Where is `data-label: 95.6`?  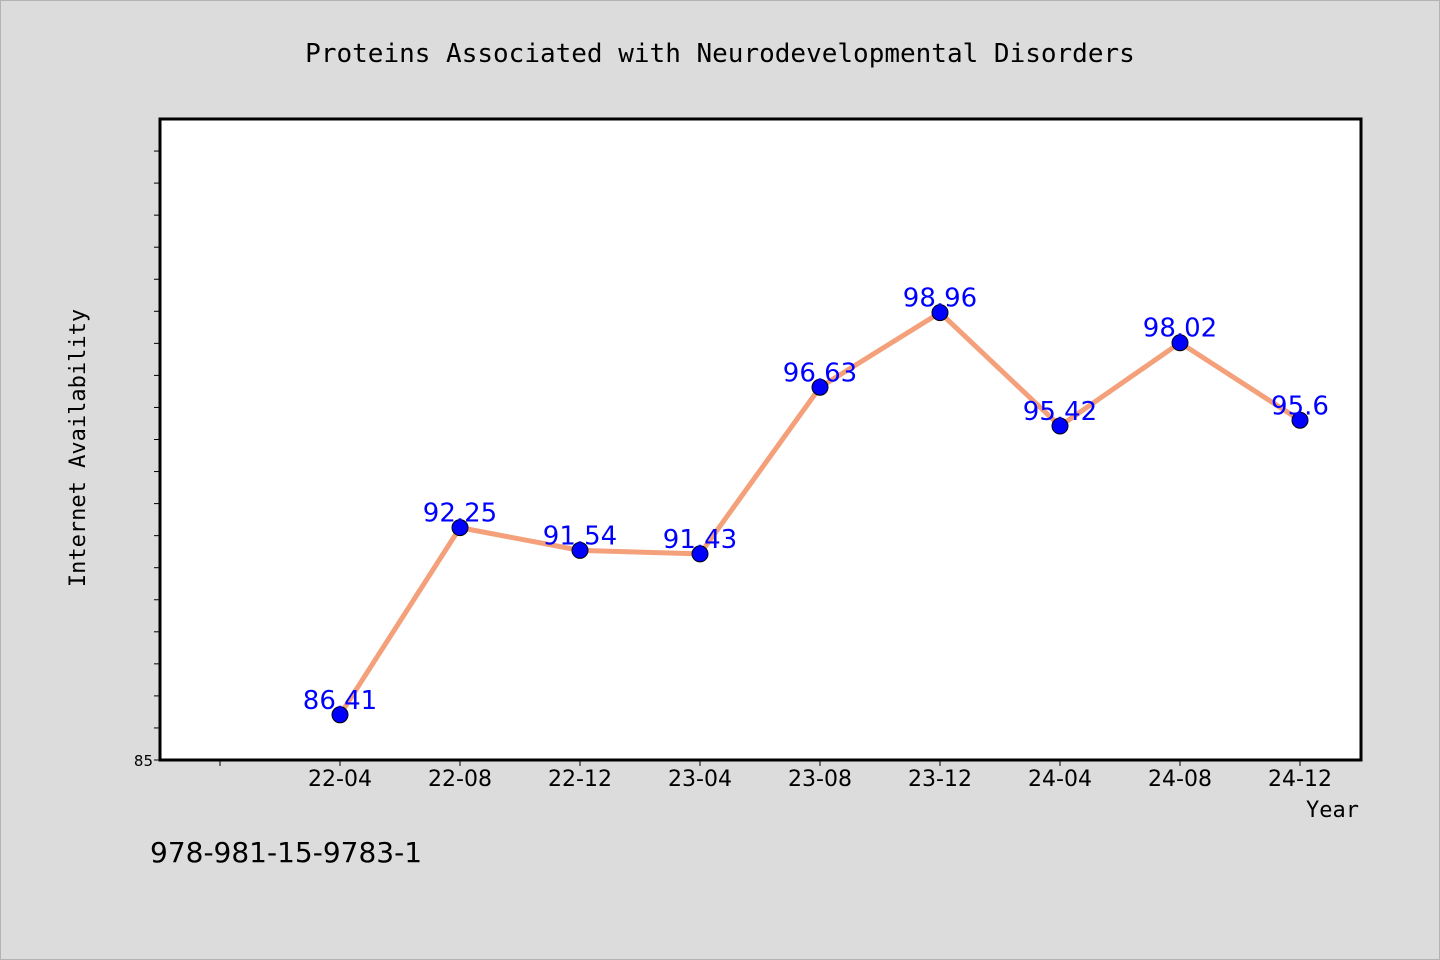
data-label: 95.6 is located at coordinates (1300, 406).